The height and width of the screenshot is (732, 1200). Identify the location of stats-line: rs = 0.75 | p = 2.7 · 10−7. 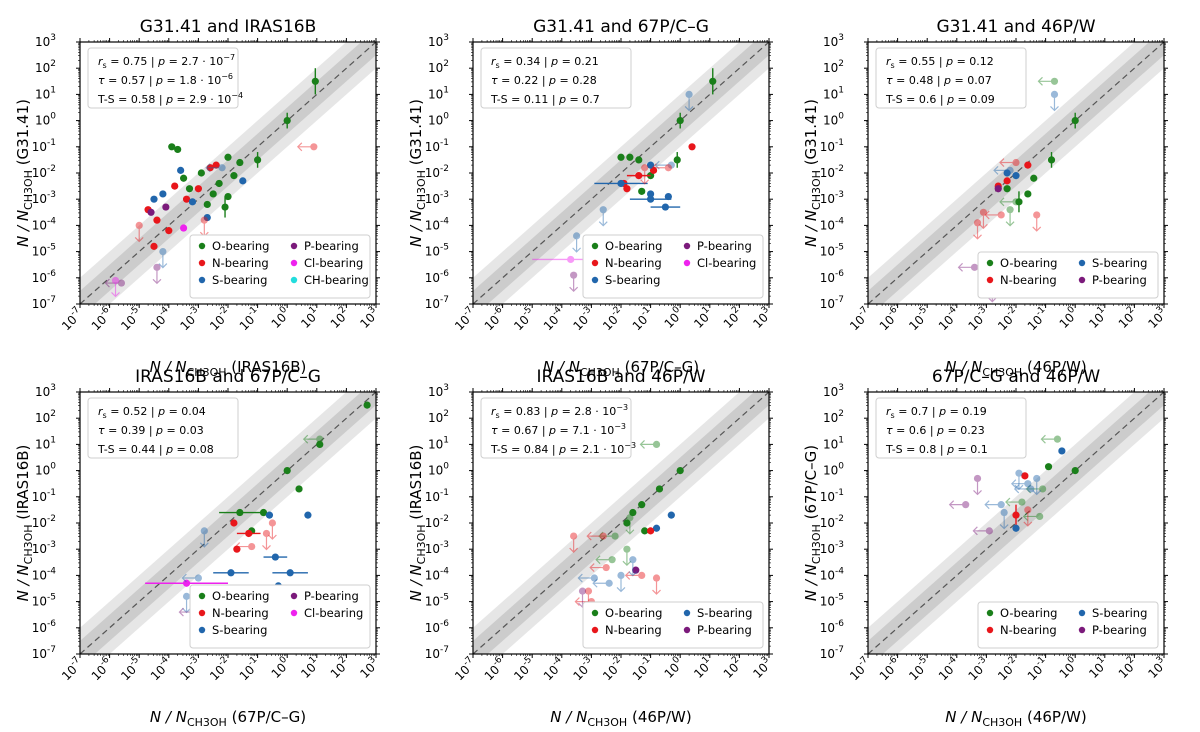
(166, 61).